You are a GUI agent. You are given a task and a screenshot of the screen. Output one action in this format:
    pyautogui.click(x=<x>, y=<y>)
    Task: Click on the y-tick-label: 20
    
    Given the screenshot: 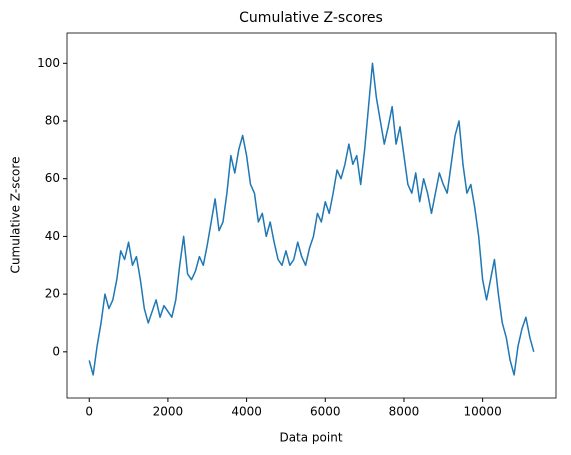 What is the action you would take?
    pyautogui.click(x=52, y=294)
    